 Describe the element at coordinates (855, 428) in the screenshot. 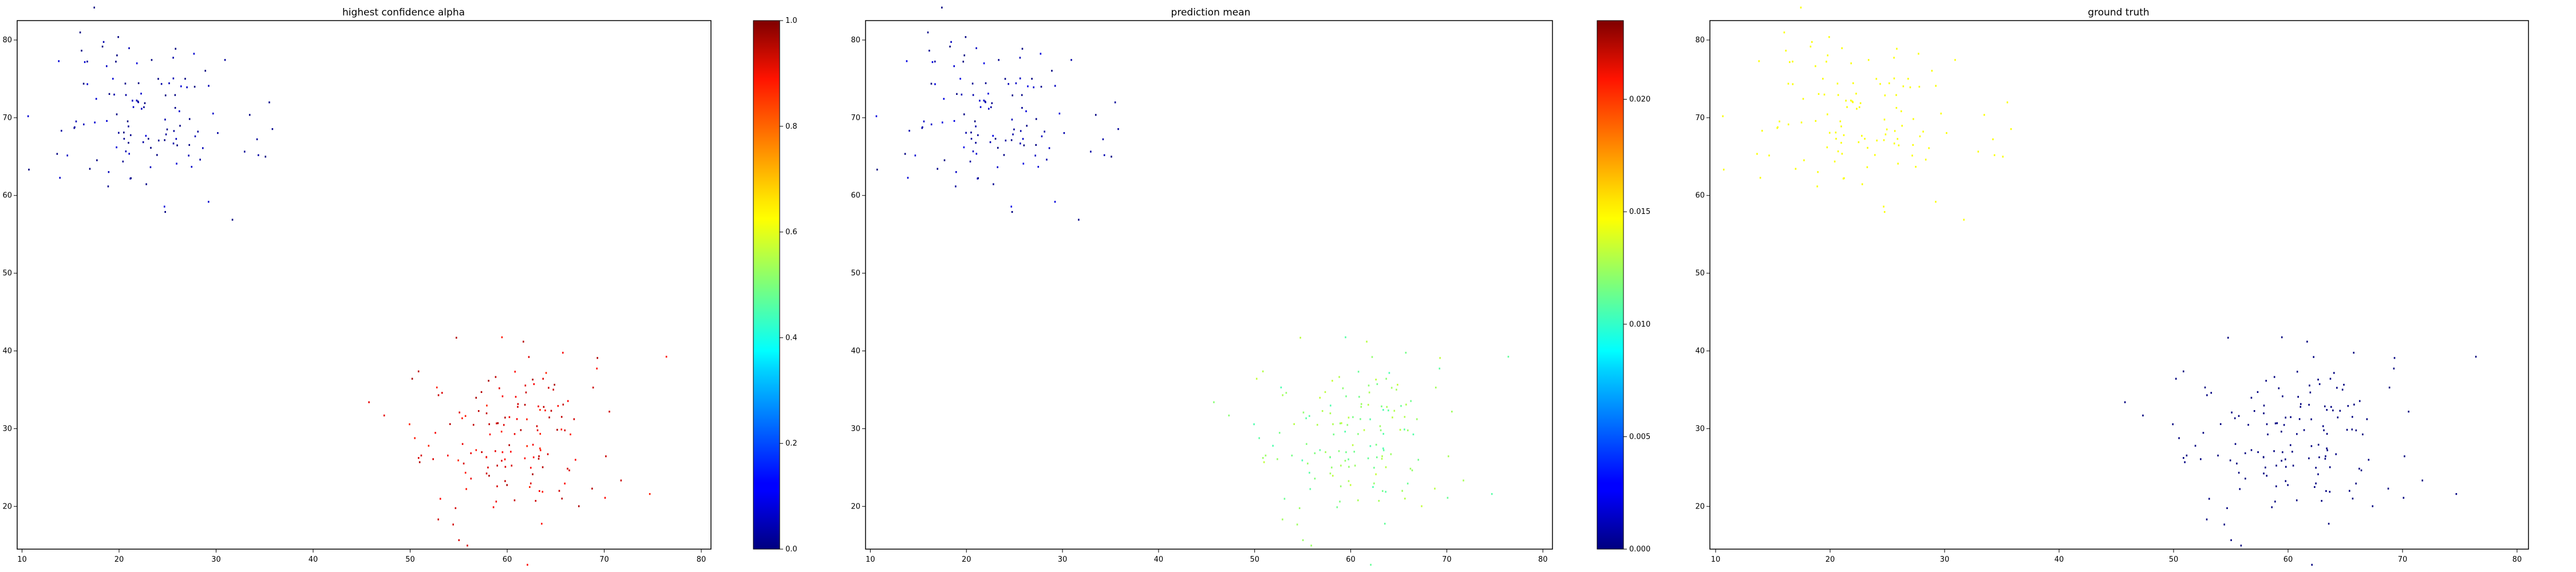

I see `y-tick-label: 30` at that location.